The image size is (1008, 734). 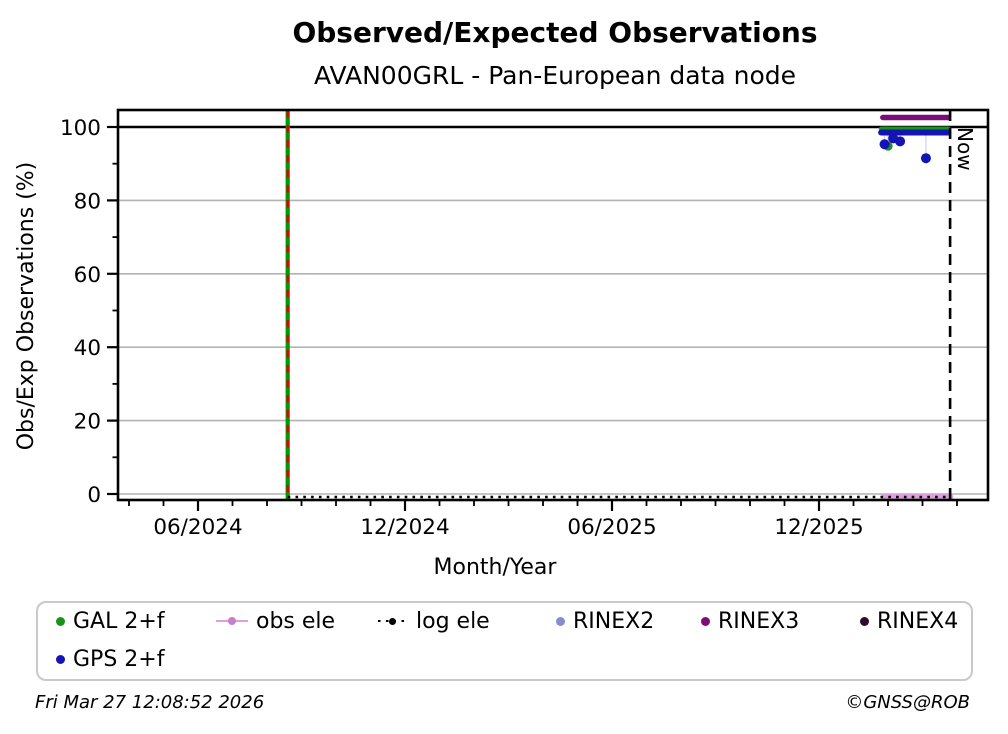 I want to click on copyright: ©GNSS@ROB, so click(x=907, y=702).